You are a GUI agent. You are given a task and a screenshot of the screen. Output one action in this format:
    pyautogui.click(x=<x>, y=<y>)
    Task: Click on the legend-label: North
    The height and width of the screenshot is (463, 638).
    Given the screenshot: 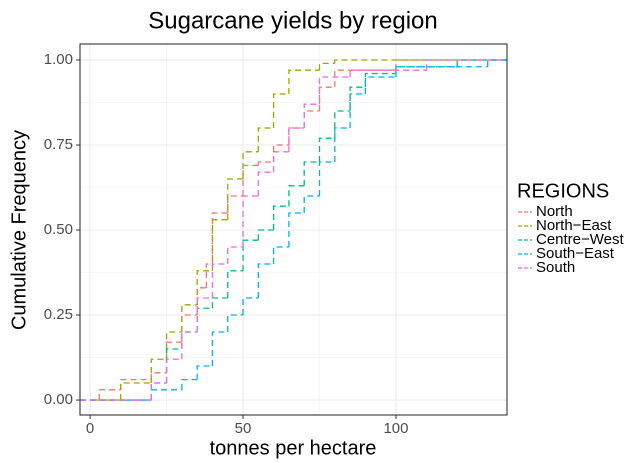 What is the action you would take?
    pyautogui.click(x=554, y=211)
    